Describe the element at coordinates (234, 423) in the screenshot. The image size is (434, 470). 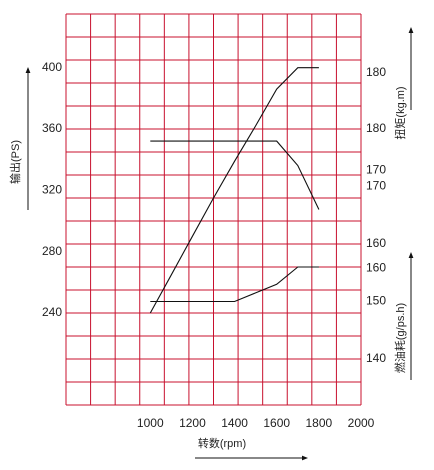
I see `x-tick-label: 1400` at that location.